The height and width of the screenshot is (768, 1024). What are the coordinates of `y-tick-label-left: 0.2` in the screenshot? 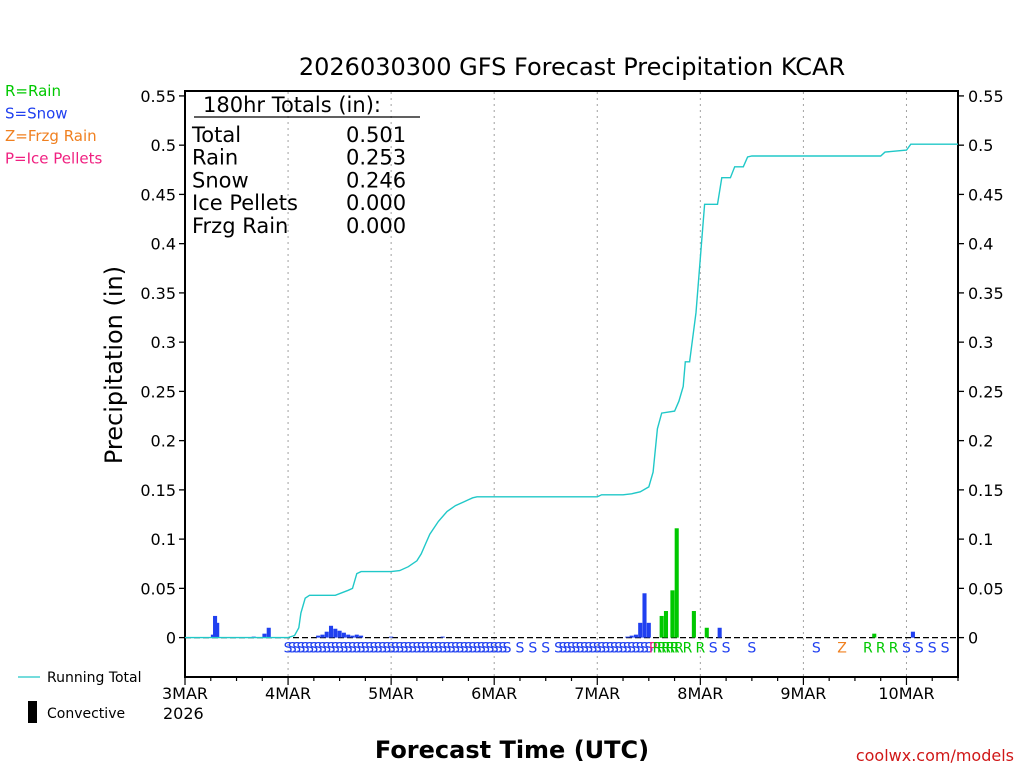 It's located at (163, 441).